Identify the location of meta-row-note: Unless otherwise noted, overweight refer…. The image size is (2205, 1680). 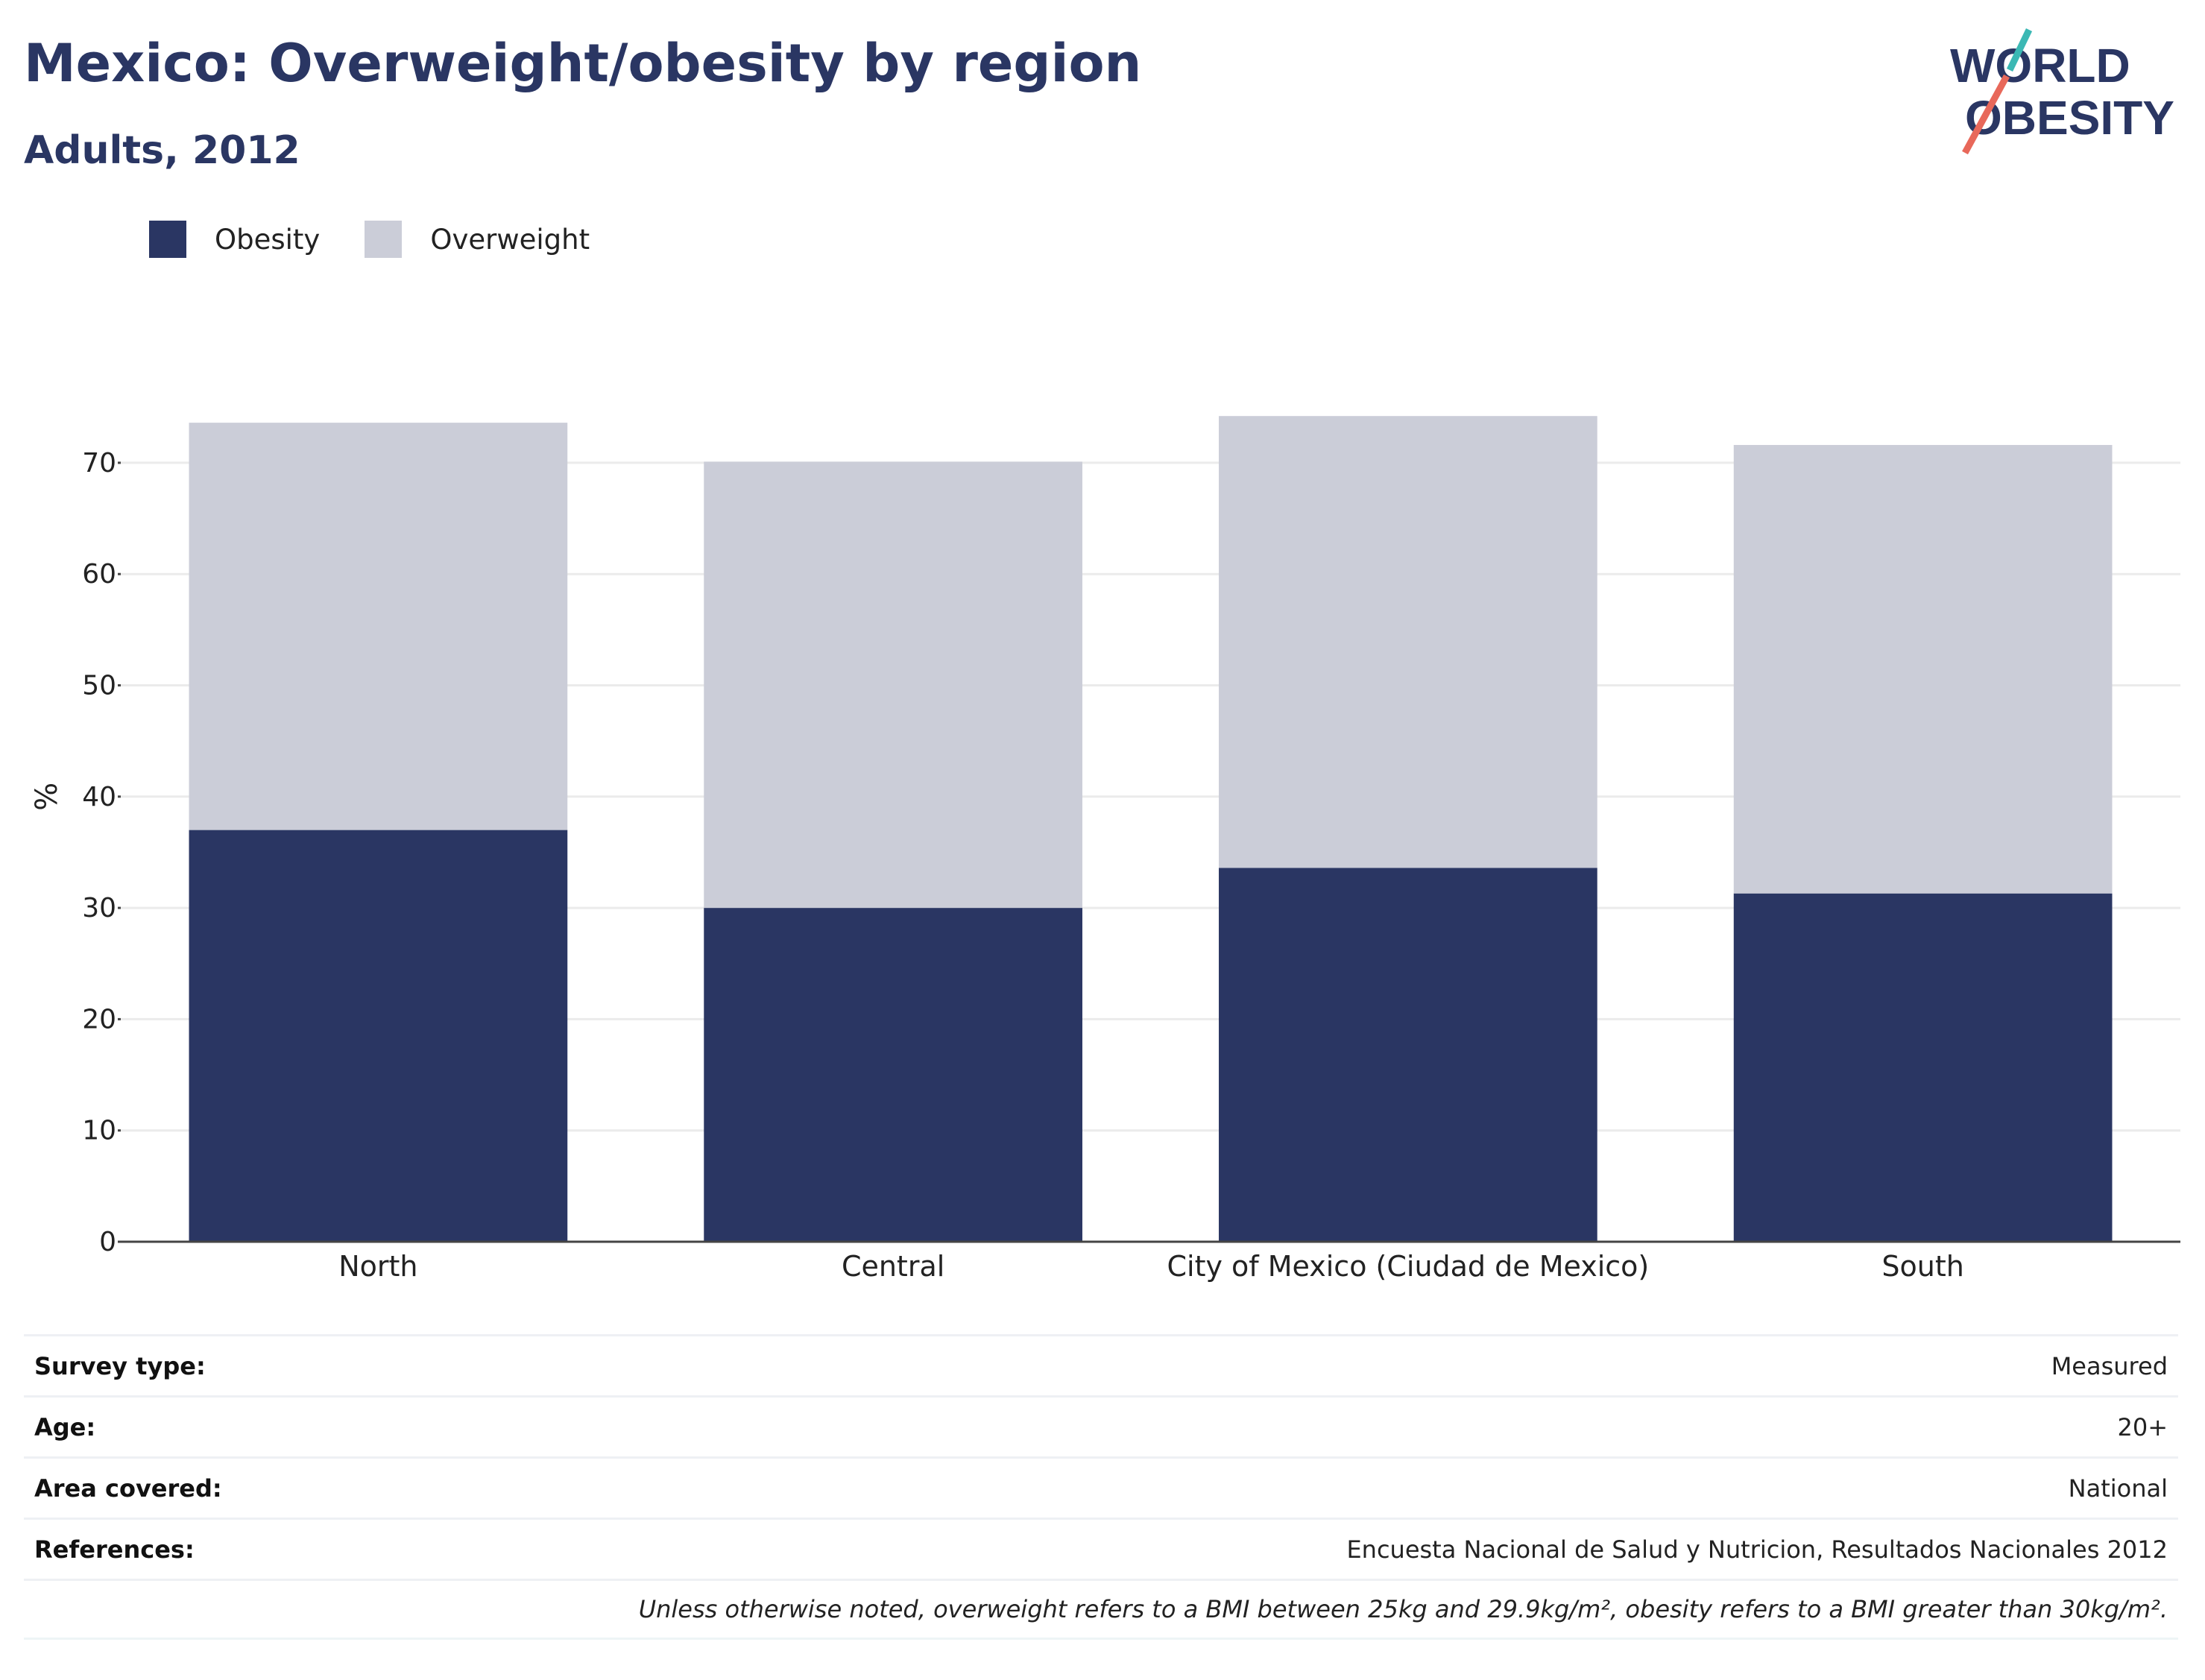
(1101, 1609).